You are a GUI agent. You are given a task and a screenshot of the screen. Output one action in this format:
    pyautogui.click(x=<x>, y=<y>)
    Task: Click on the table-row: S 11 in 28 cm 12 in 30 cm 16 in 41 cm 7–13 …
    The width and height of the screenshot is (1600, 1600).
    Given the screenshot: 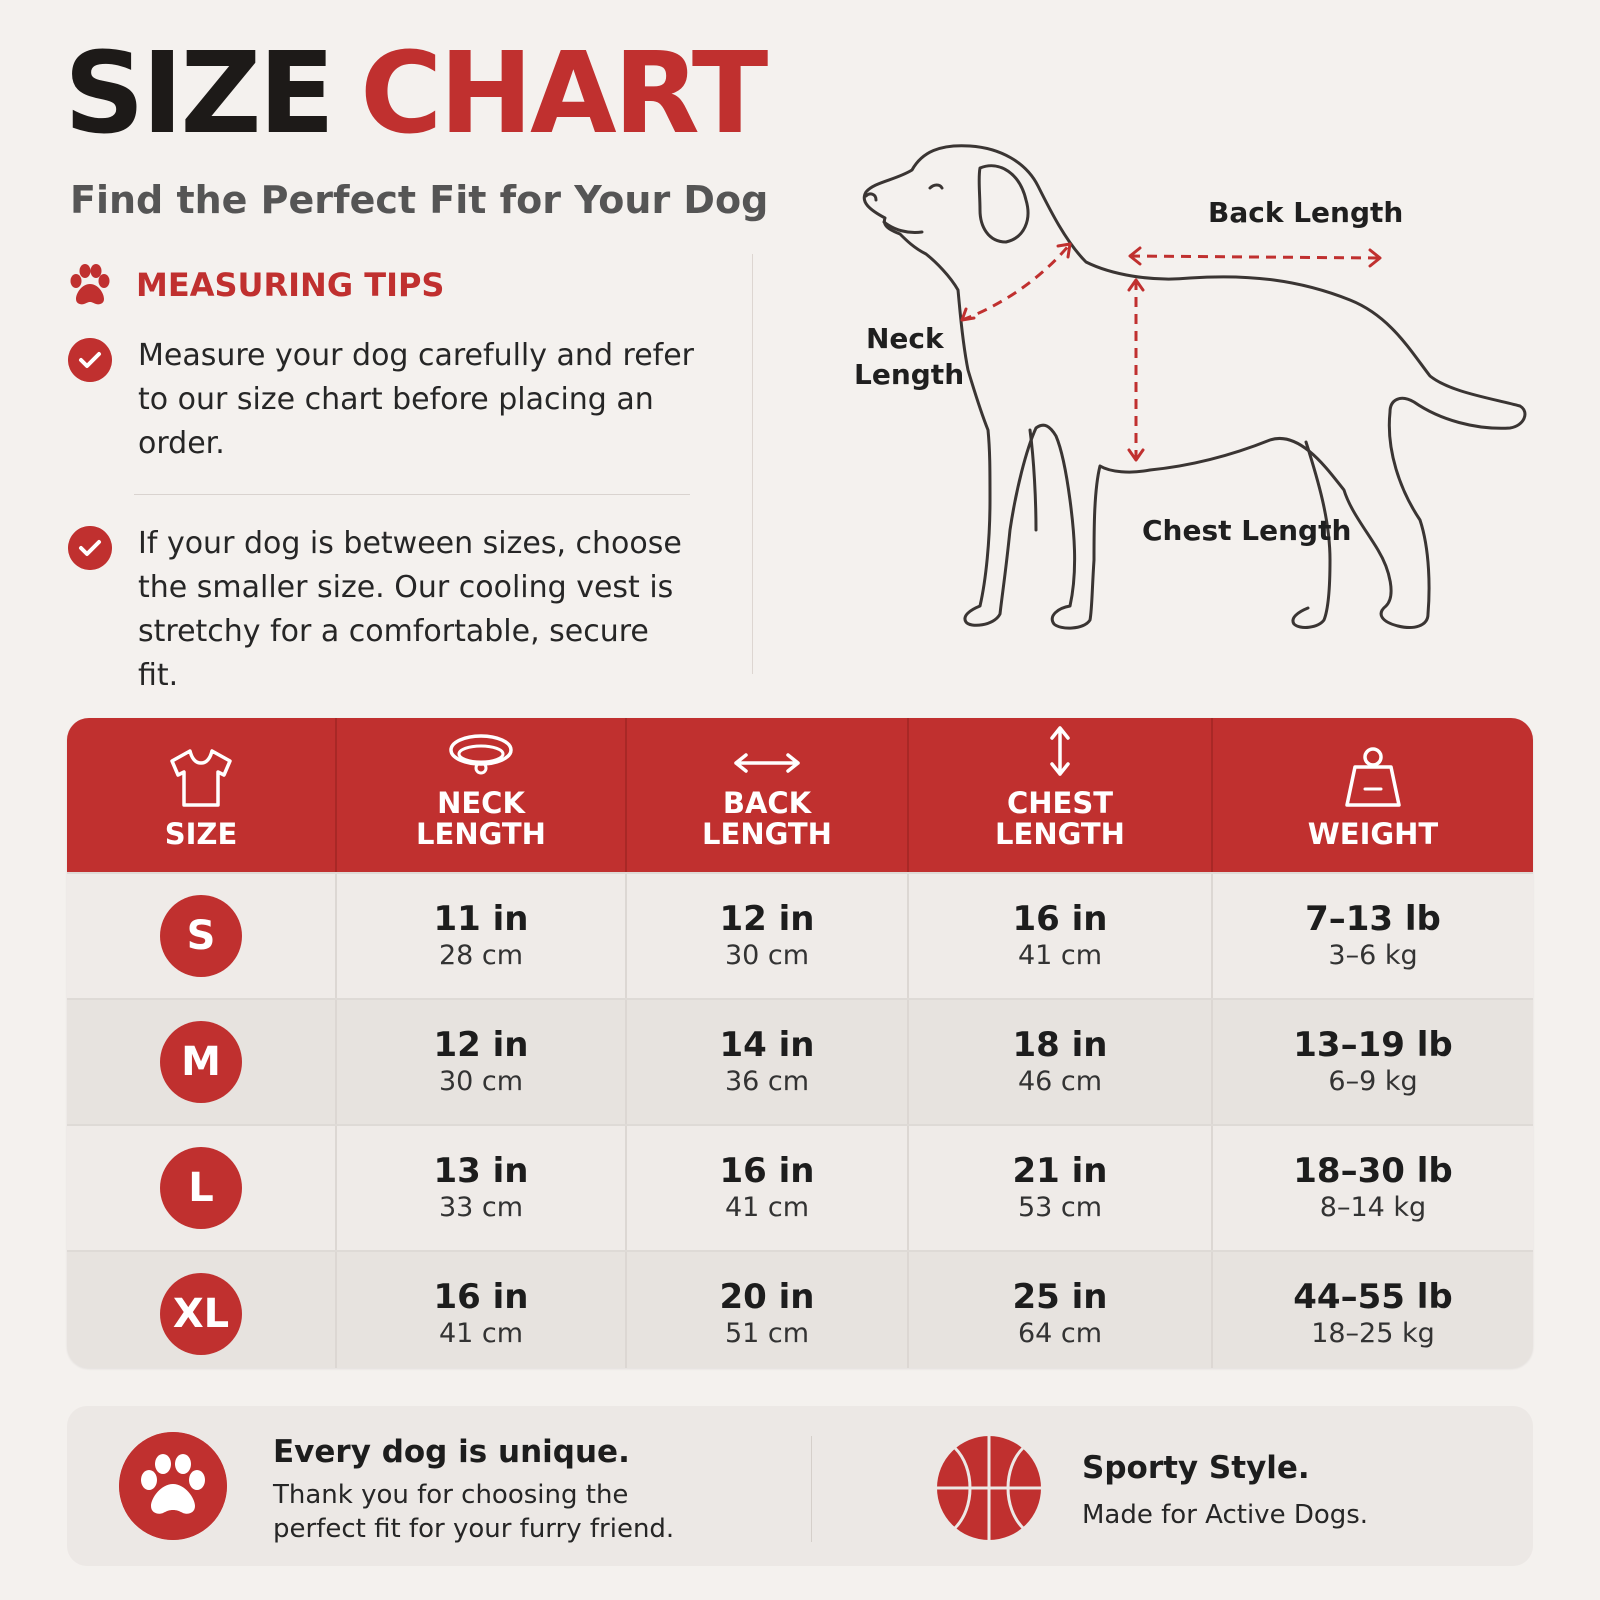 What is the action you would take?
    pyautogui.click(x=800, y=935)
    